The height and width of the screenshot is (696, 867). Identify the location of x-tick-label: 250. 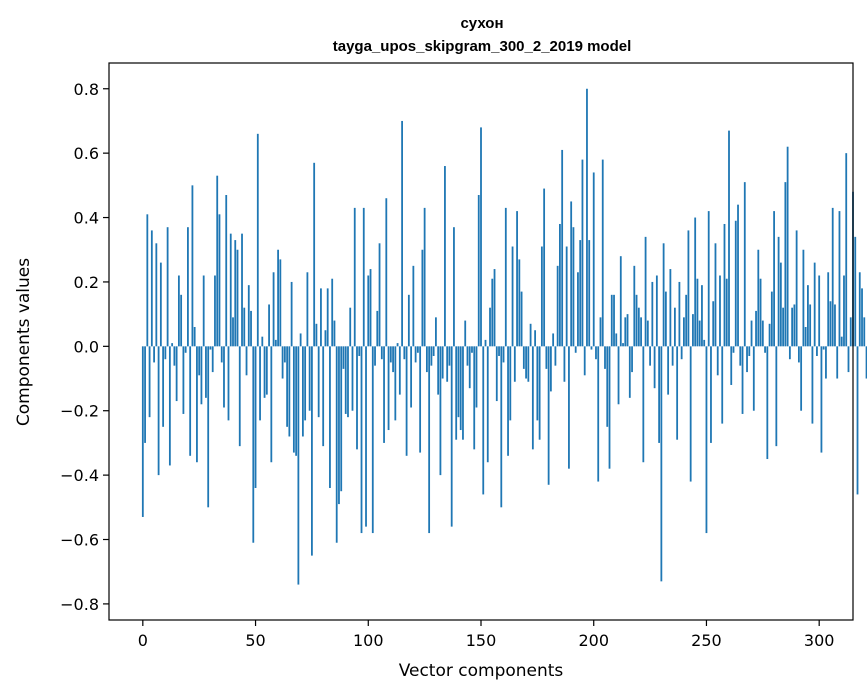
(706, 640).